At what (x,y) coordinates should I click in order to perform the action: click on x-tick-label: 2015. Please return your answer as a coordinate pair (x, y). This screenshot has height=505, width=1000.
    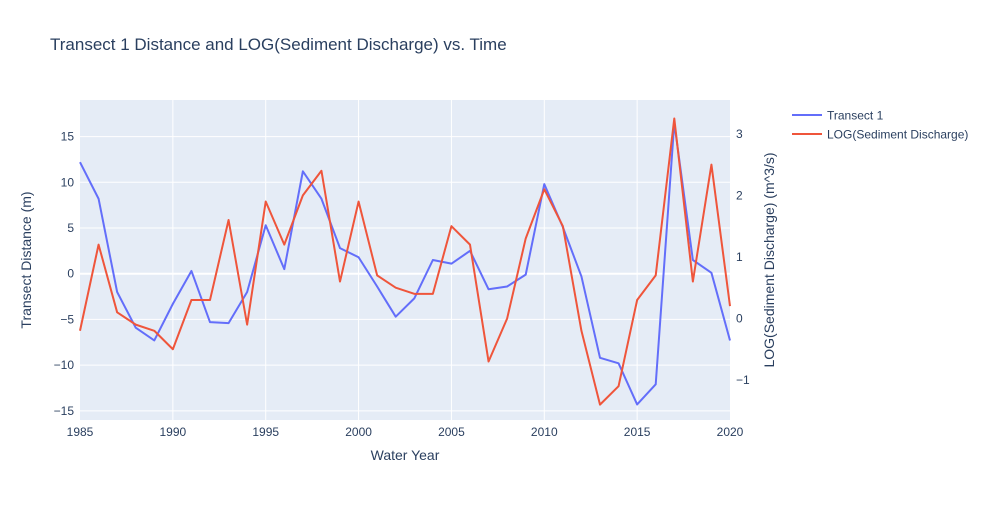
    Looking at the image, I should click on (637, 432).